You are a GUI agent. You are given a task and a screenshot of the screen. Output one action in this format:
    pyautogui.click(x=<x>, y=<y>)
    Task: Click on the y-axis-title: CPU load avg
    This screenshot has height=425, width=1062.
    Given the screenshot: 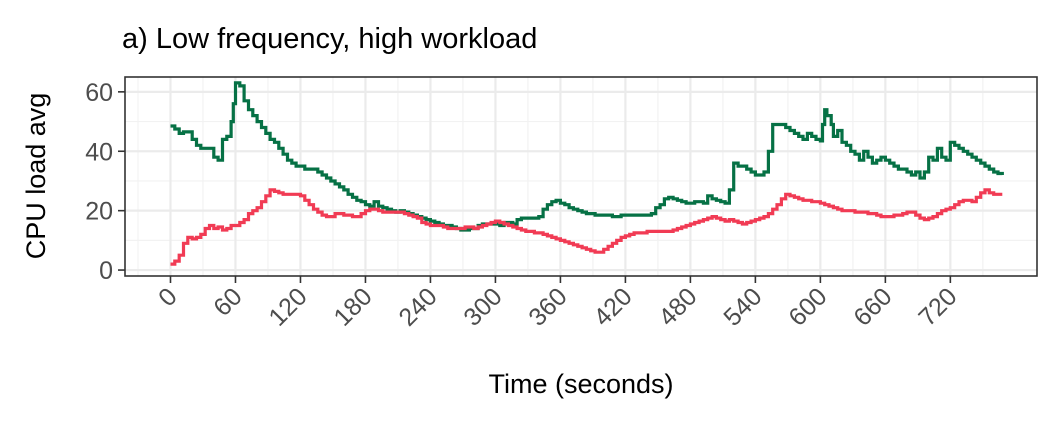 What is the action you would take?
    pyautogui.click(x=36, y=176)
    